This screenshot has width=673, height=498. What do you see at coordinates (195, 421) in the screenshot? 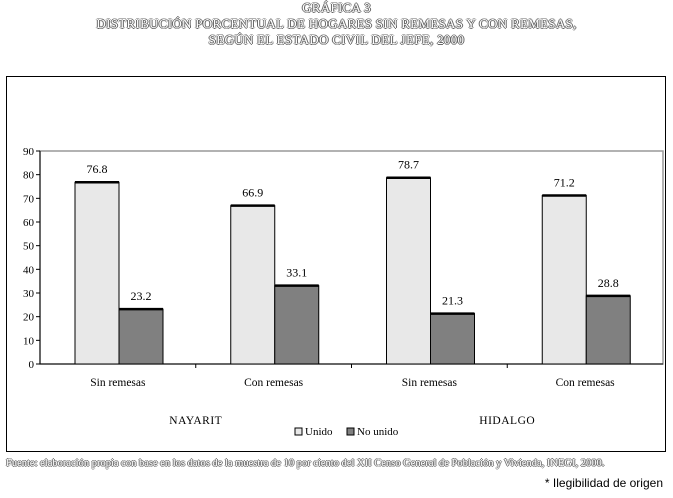
I see `group-label: NAYARIT` at bounding box center [195, 421].